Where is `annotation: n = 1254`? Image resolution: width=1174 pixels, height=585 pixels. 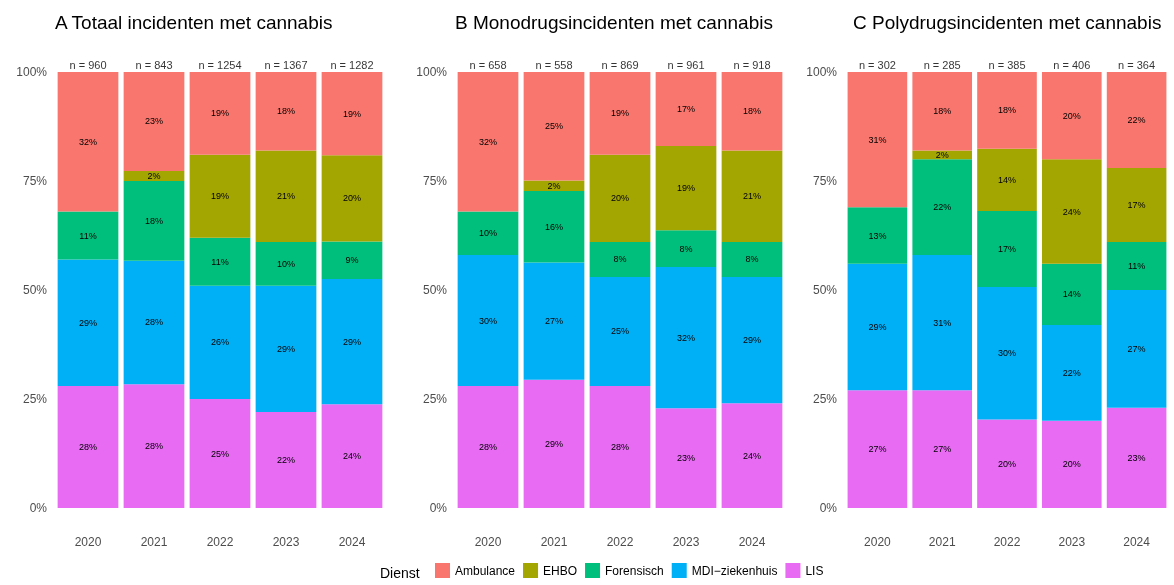 annotation: n = 1254 is located at coordinates (220, 64).